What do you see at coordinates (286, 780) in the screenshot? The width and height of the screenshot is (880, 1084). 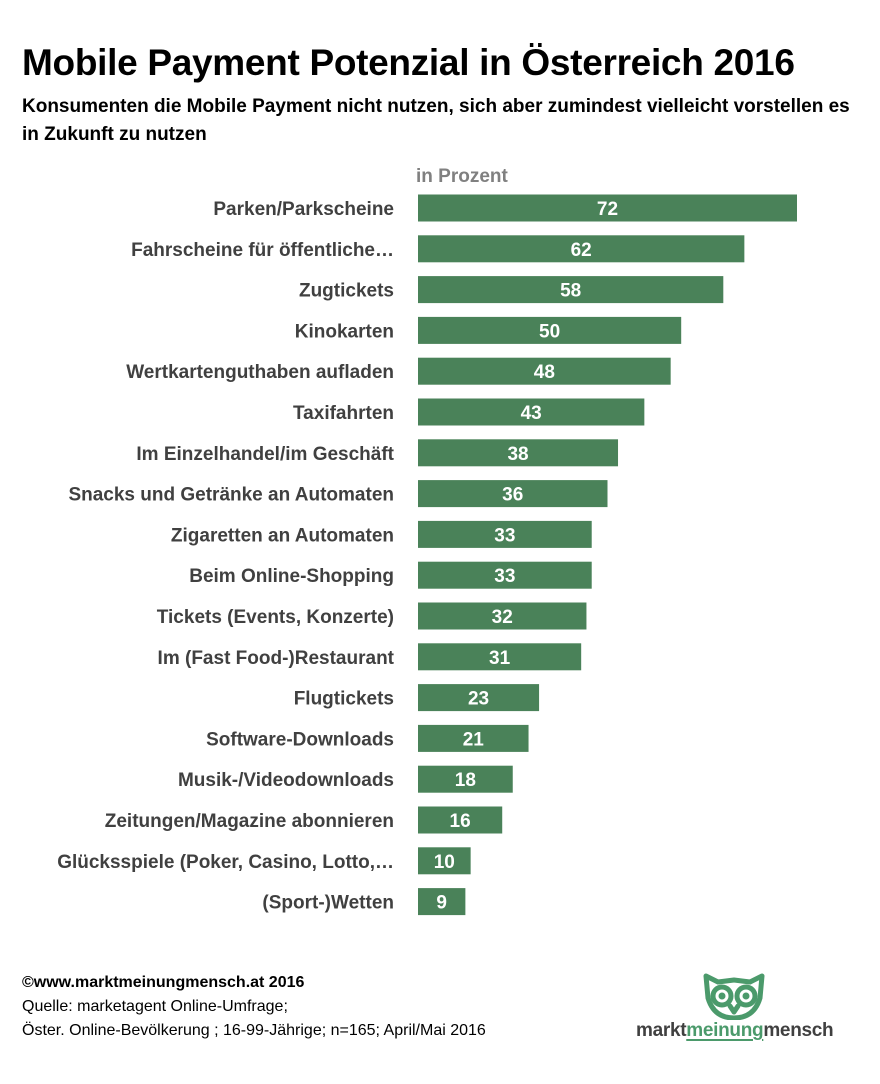 I see `category-label-14: Musik-/Videodownloads` at bounding box center [286, 780].